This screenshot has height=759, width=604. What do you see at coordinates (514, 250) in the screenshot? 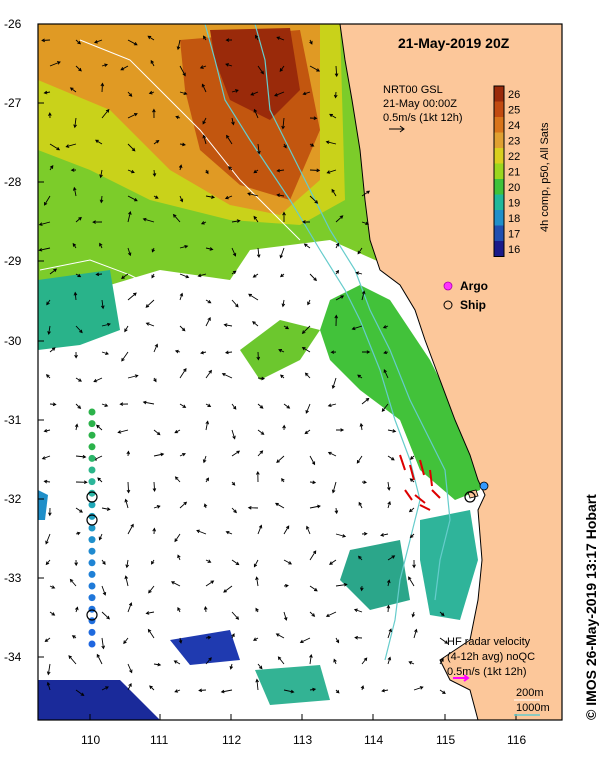
I see `colorbar-tick-label: 16` at bounding box center [514, 250].